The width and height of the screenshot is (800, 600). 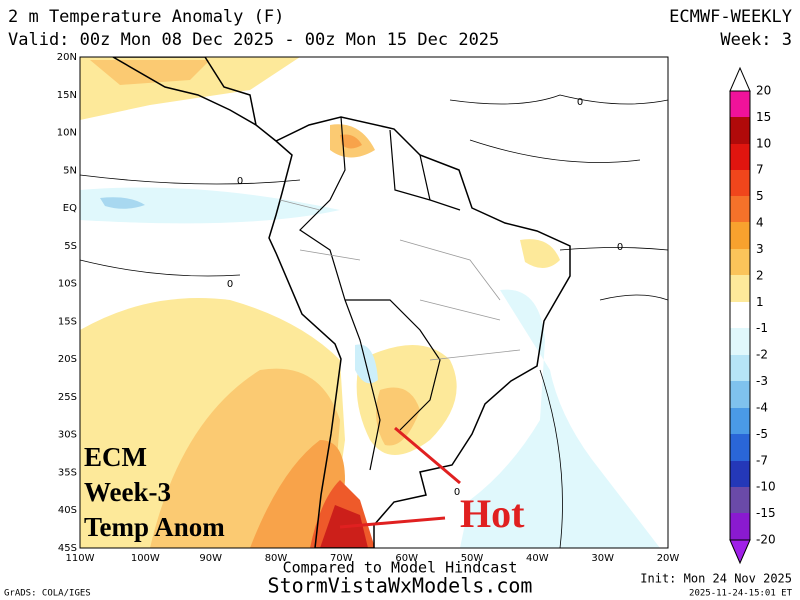 What do you see at coordinates (145, 558) in the screenshot?
I see `lon-label: 100W` at bounding box center [145, 558].